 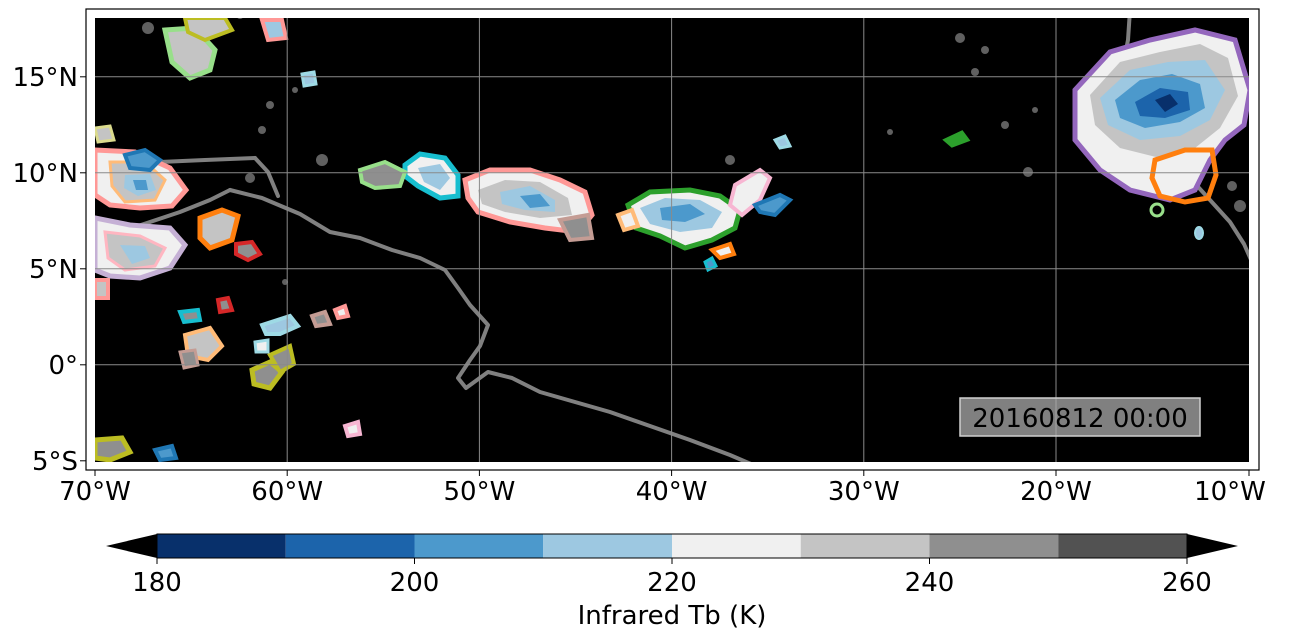 I want to click on timestamp-box: 20160812 00:00, so click(x=1080, y=417).